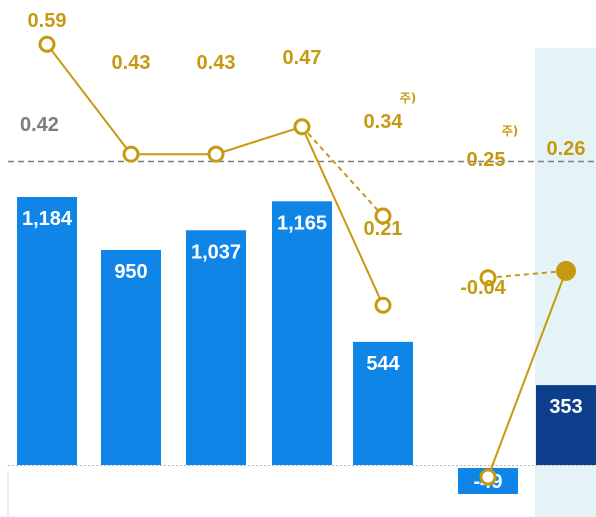  What do you see at coordinates (302, 223) in the screenshot?
I see `bar-value-label: 1,165` at bounding box center [302, 223].